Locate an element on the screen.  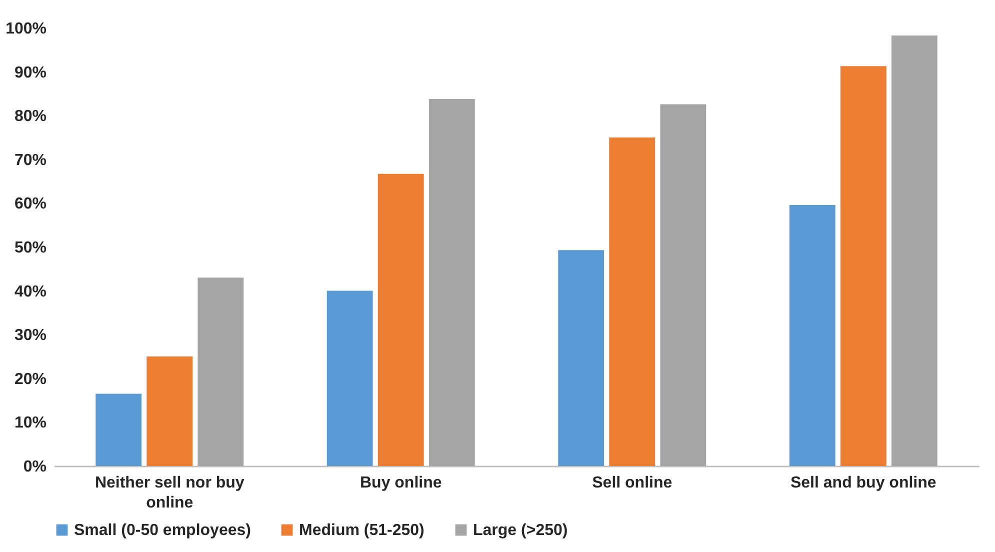
legend-label: Large (>250) is located at coordinates (520, 530).